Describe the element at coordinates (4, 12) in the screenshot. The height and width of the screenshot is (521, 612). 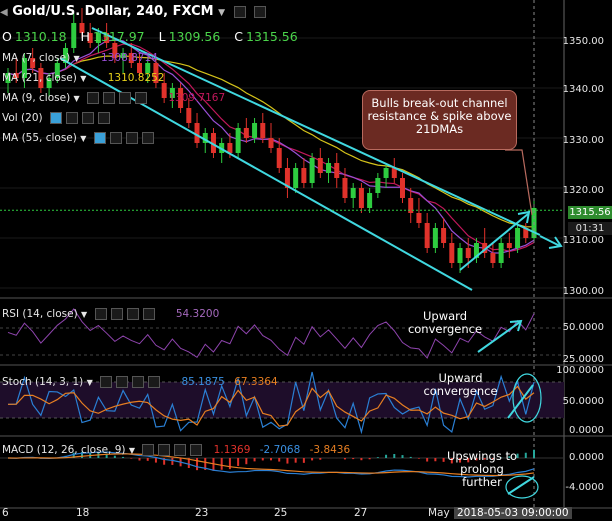
I see `collapse-icon: ◀` at that location.